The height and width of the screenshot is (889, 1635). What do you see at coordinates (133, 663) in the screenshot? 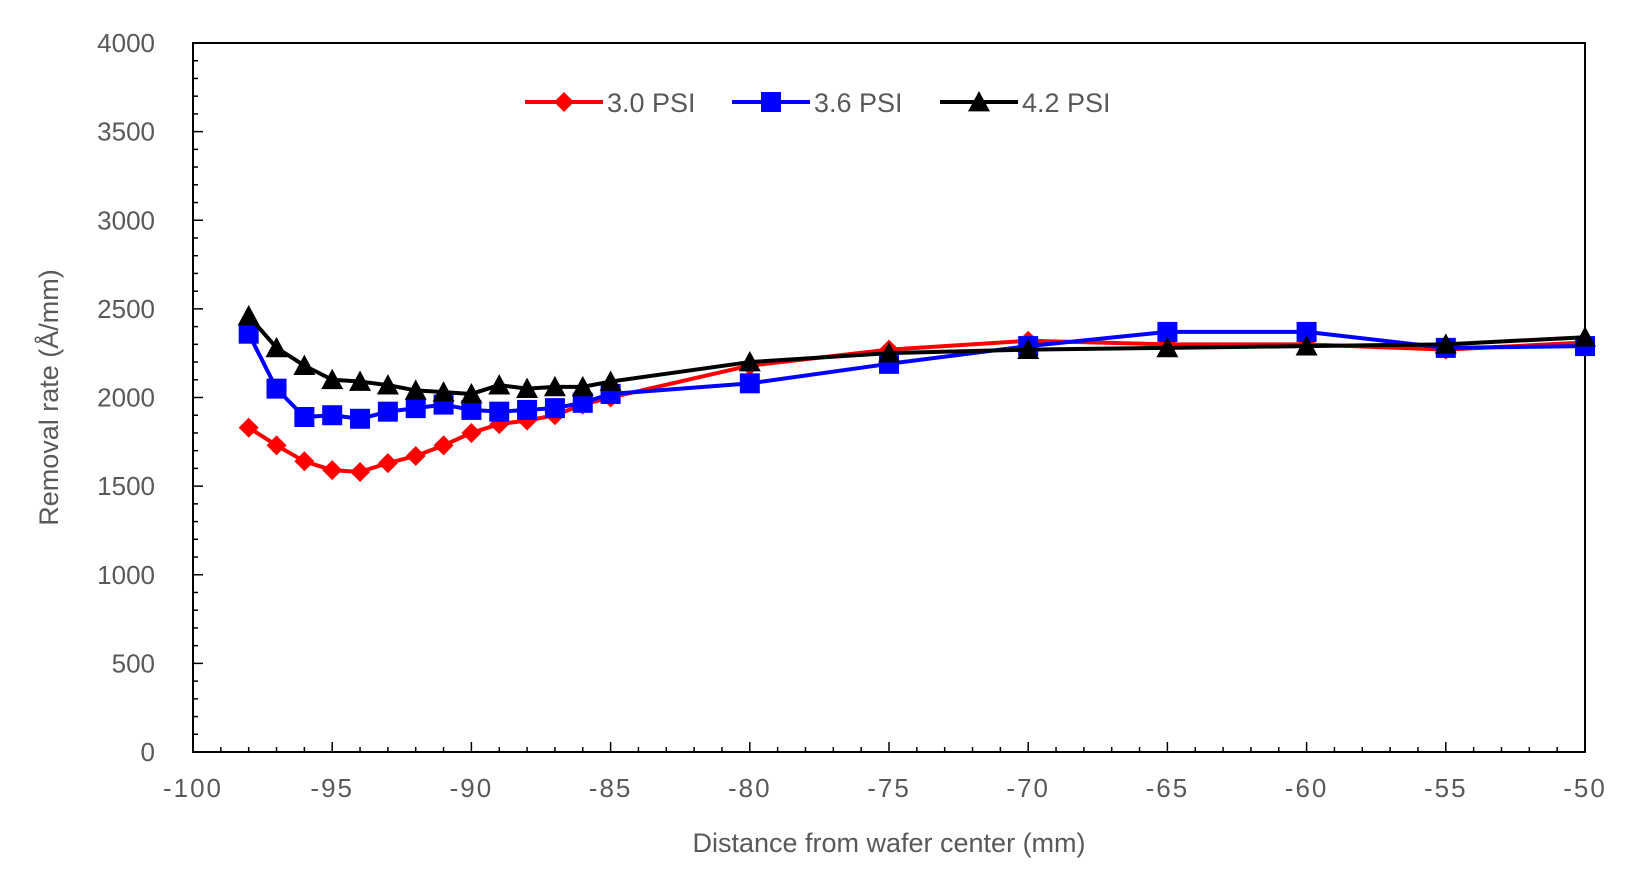
I see `y-tick-label: 500` at bounding box center [133, 663].